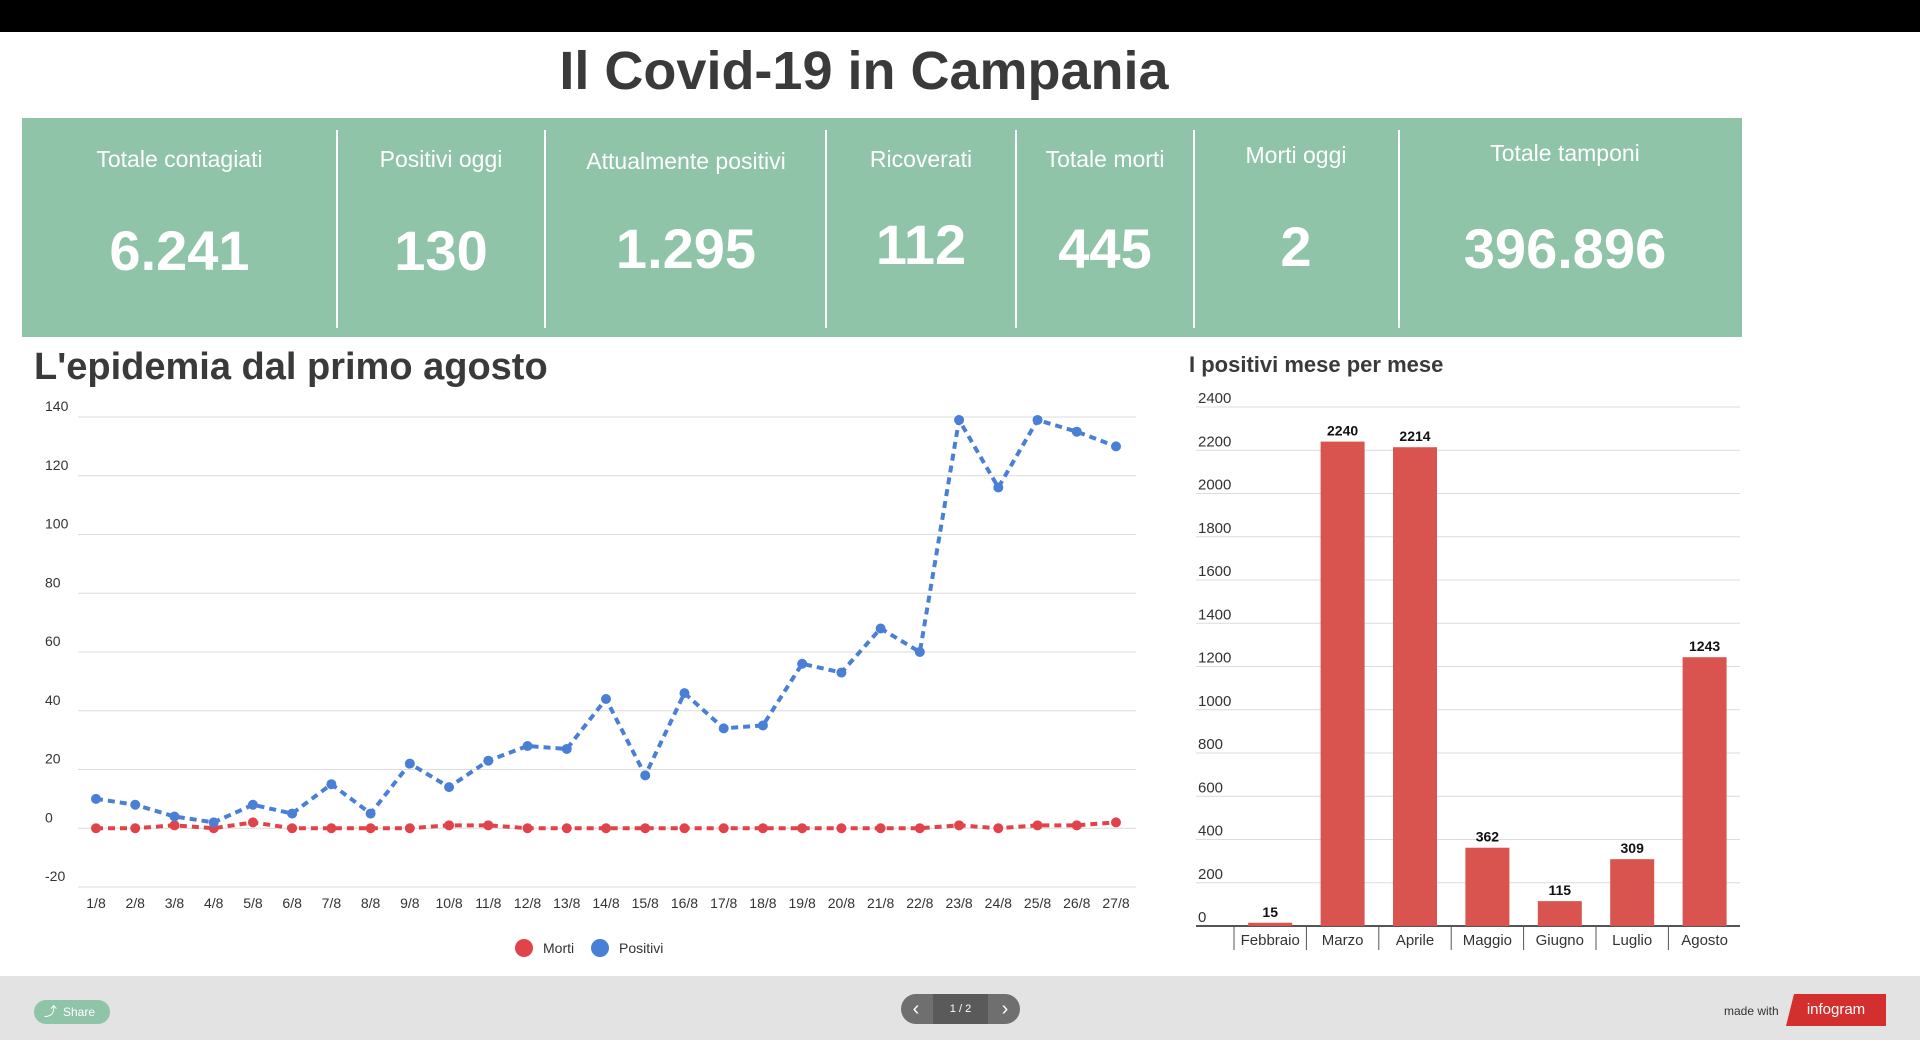 The height and width of the screenshot is (1040, 1920). What do you see at coordinates (958, 903) in the screenshot?
I see `x-tick-label: 23/8` at bounding box center [958, 903].